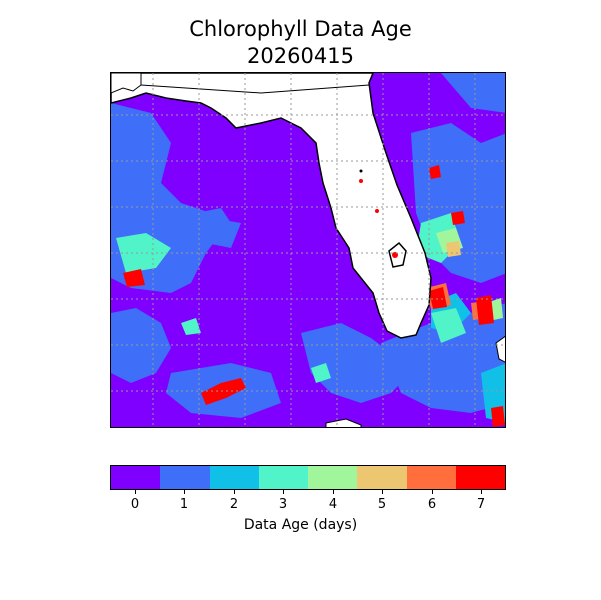 The width and height of the screenshot is (601, 600). I want to click on chart-subtitle-date: 20260415, so click(300, 56).